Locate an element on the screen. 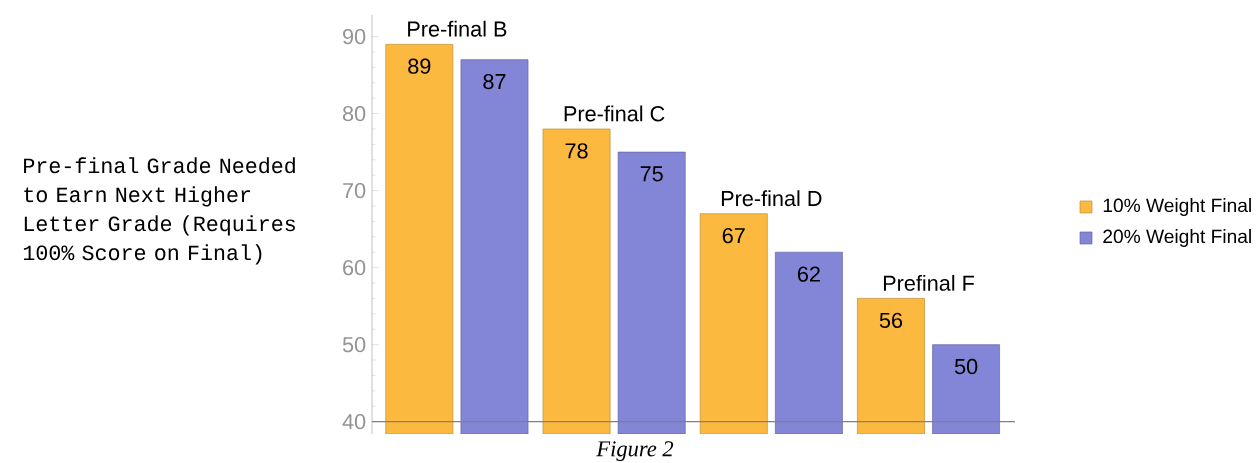  data-label: 78 is located at coordinates (576, 151).